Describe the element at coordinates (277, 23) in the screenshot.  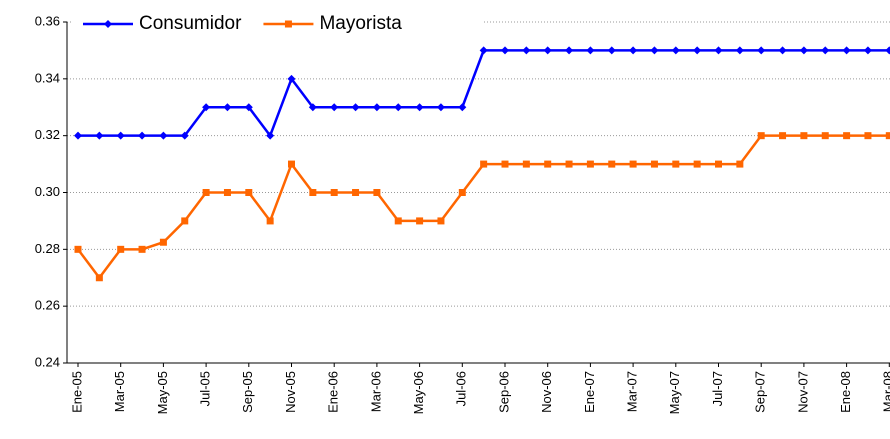
I see `legend: Consumidor Mayorista` at that location.